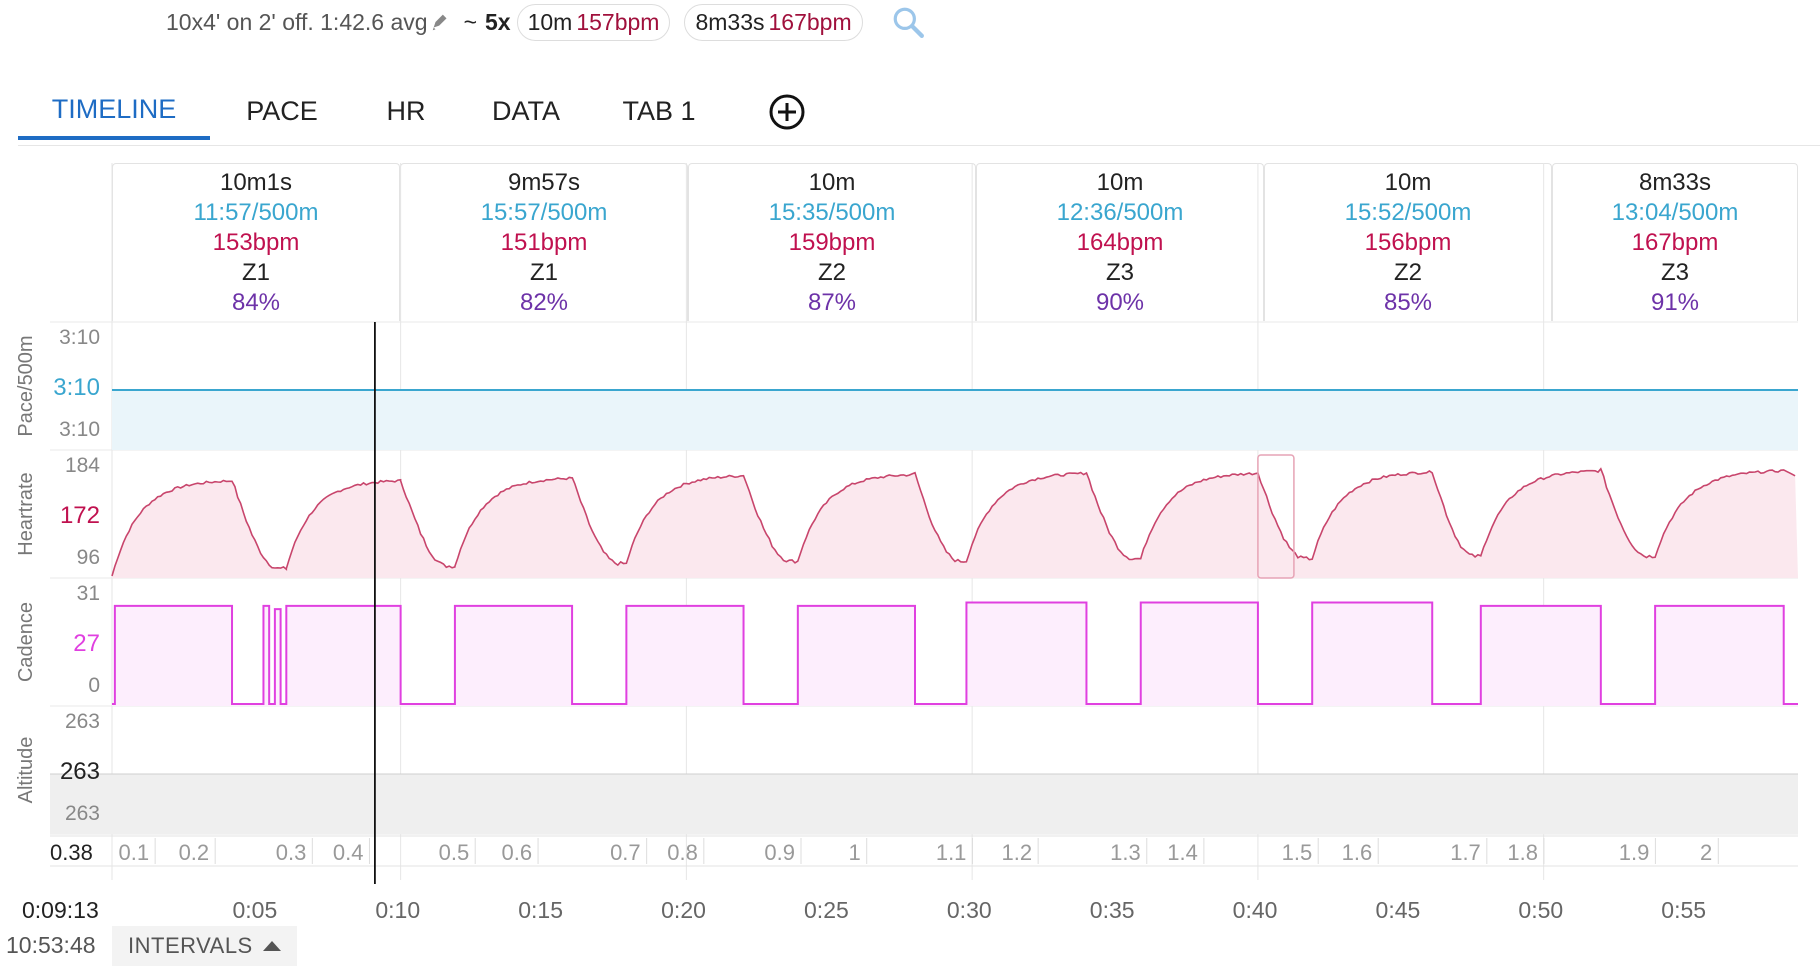  I want to click on cadence-area, so click(955, 654).